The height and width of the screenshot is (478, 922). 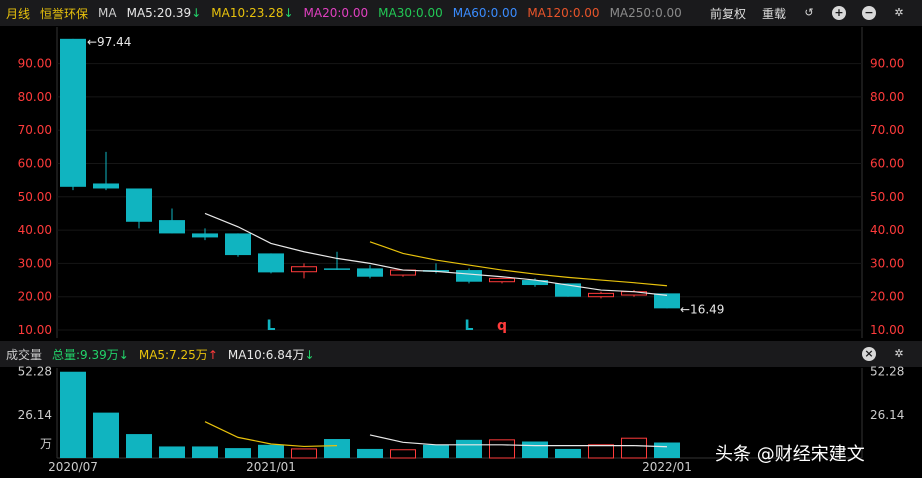 What do you see at coordinates (173, 354) in the screenshot?
I see `volume-ma5: MA5:7.25万` at bounding box center [173, 354].